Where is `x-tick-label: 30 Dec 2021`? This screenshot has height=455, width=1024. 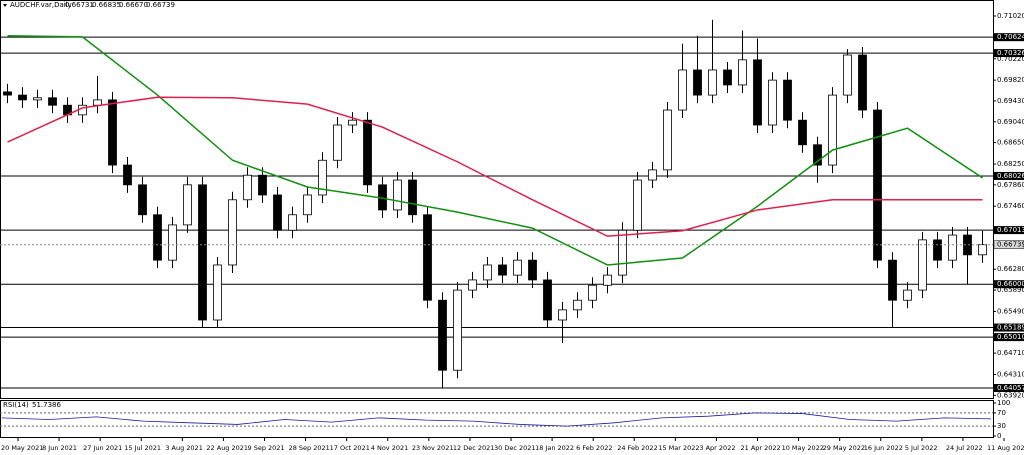 x-tick-label: 30 Dec 2021 is located at coordinates (515, 448).